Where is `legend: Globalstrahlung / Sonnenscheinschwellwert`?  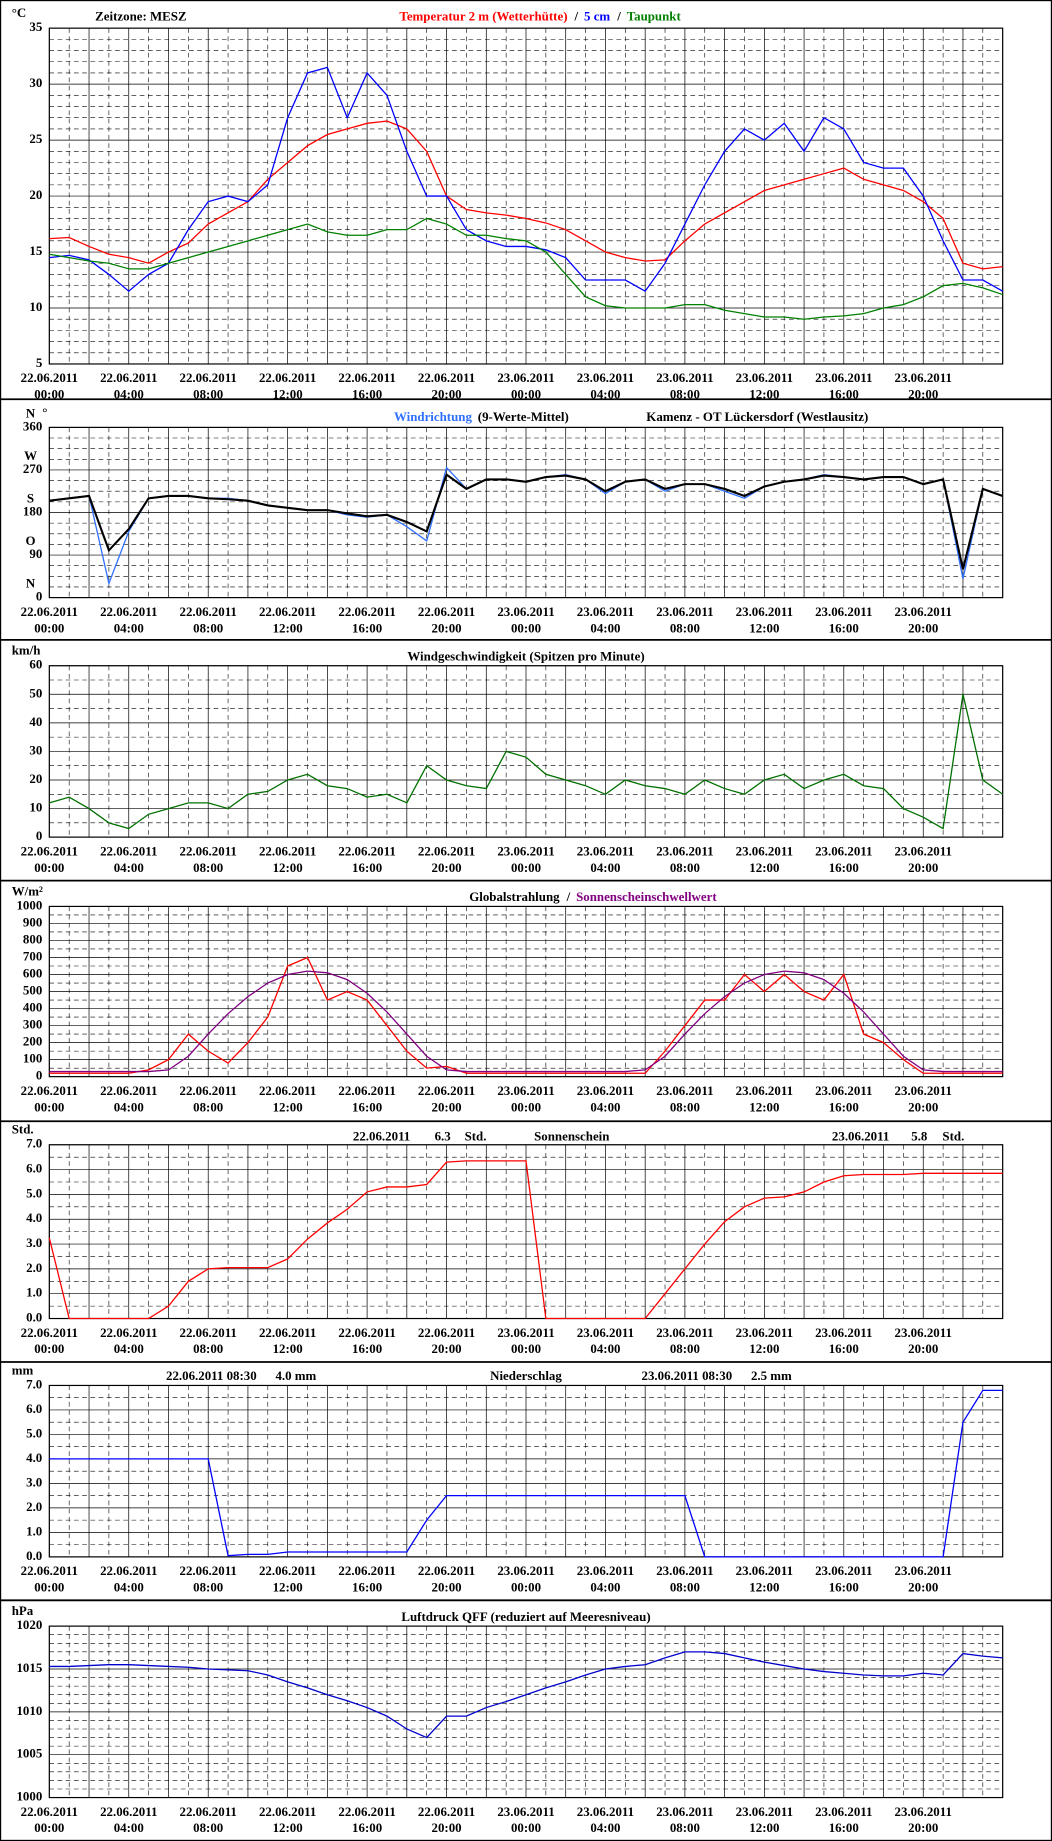
legend: Globalstrahlung / Sonnenscheinschwellwert is located at coordinates (593, 896).